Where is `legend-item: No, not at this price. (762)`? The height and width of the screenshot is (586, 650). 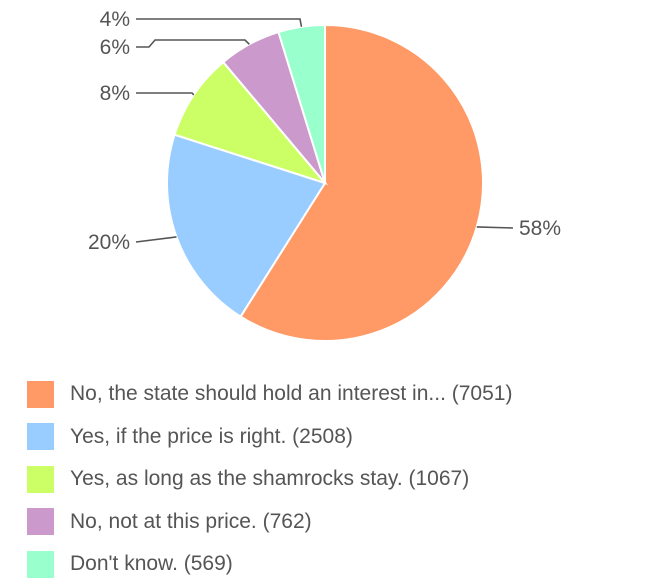
legend-item: No, not at this price. (762) is located at coordinates (332, 522).